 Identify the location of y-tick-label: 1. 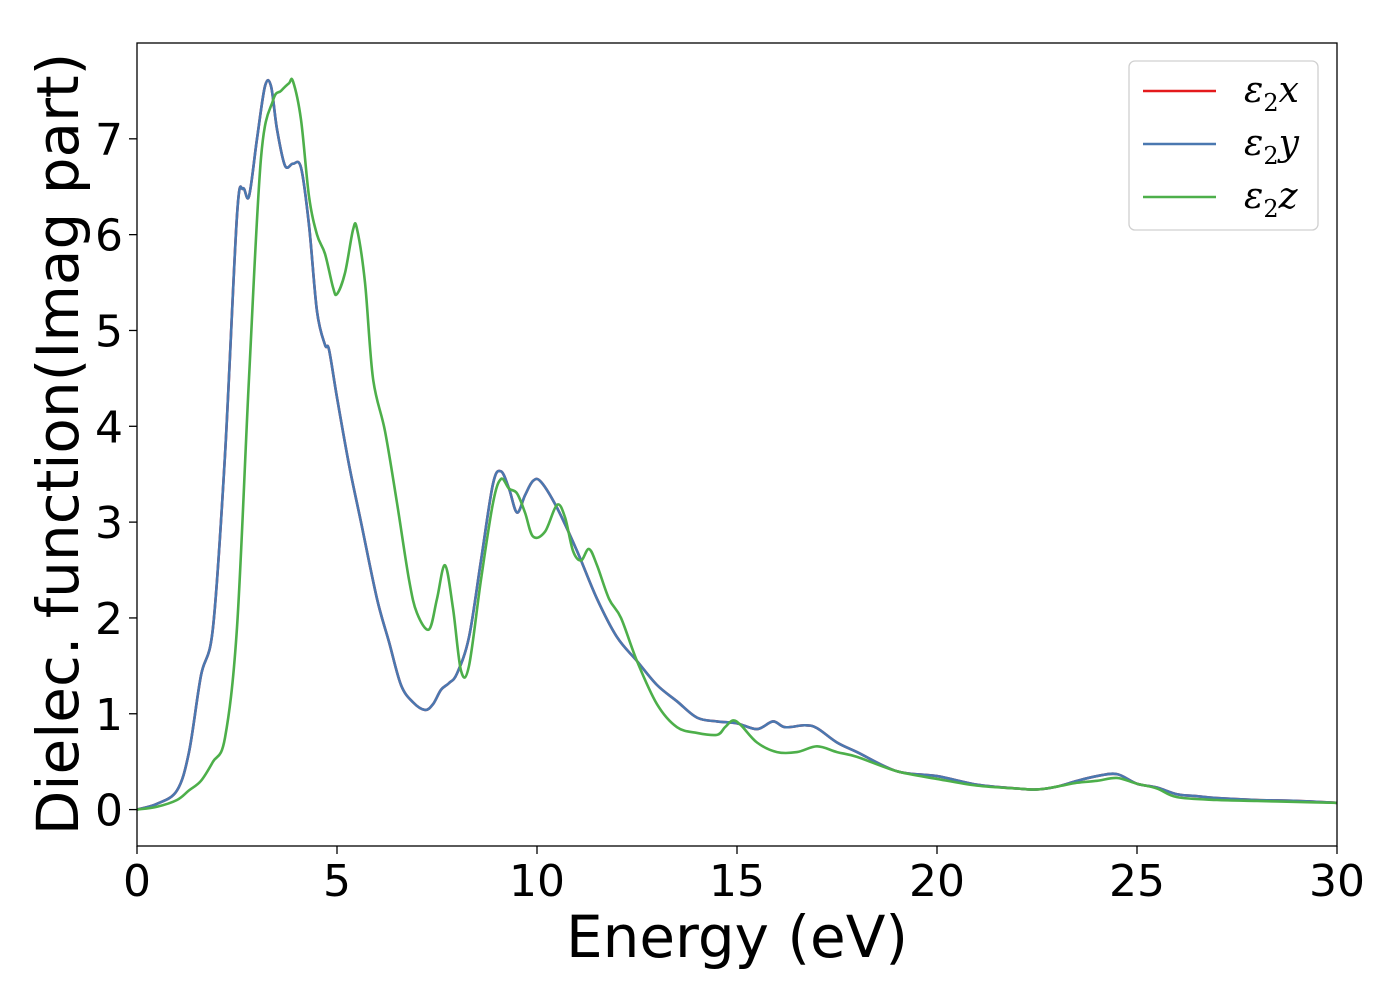
(109, 715).